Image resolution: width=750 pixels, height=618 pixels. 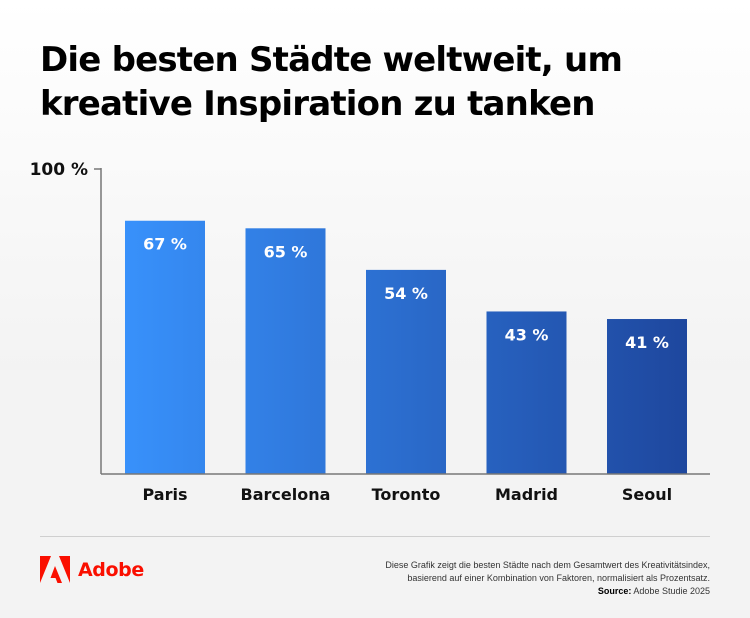 I want to click on data-label: 54 %, so click(x=406, y=293).